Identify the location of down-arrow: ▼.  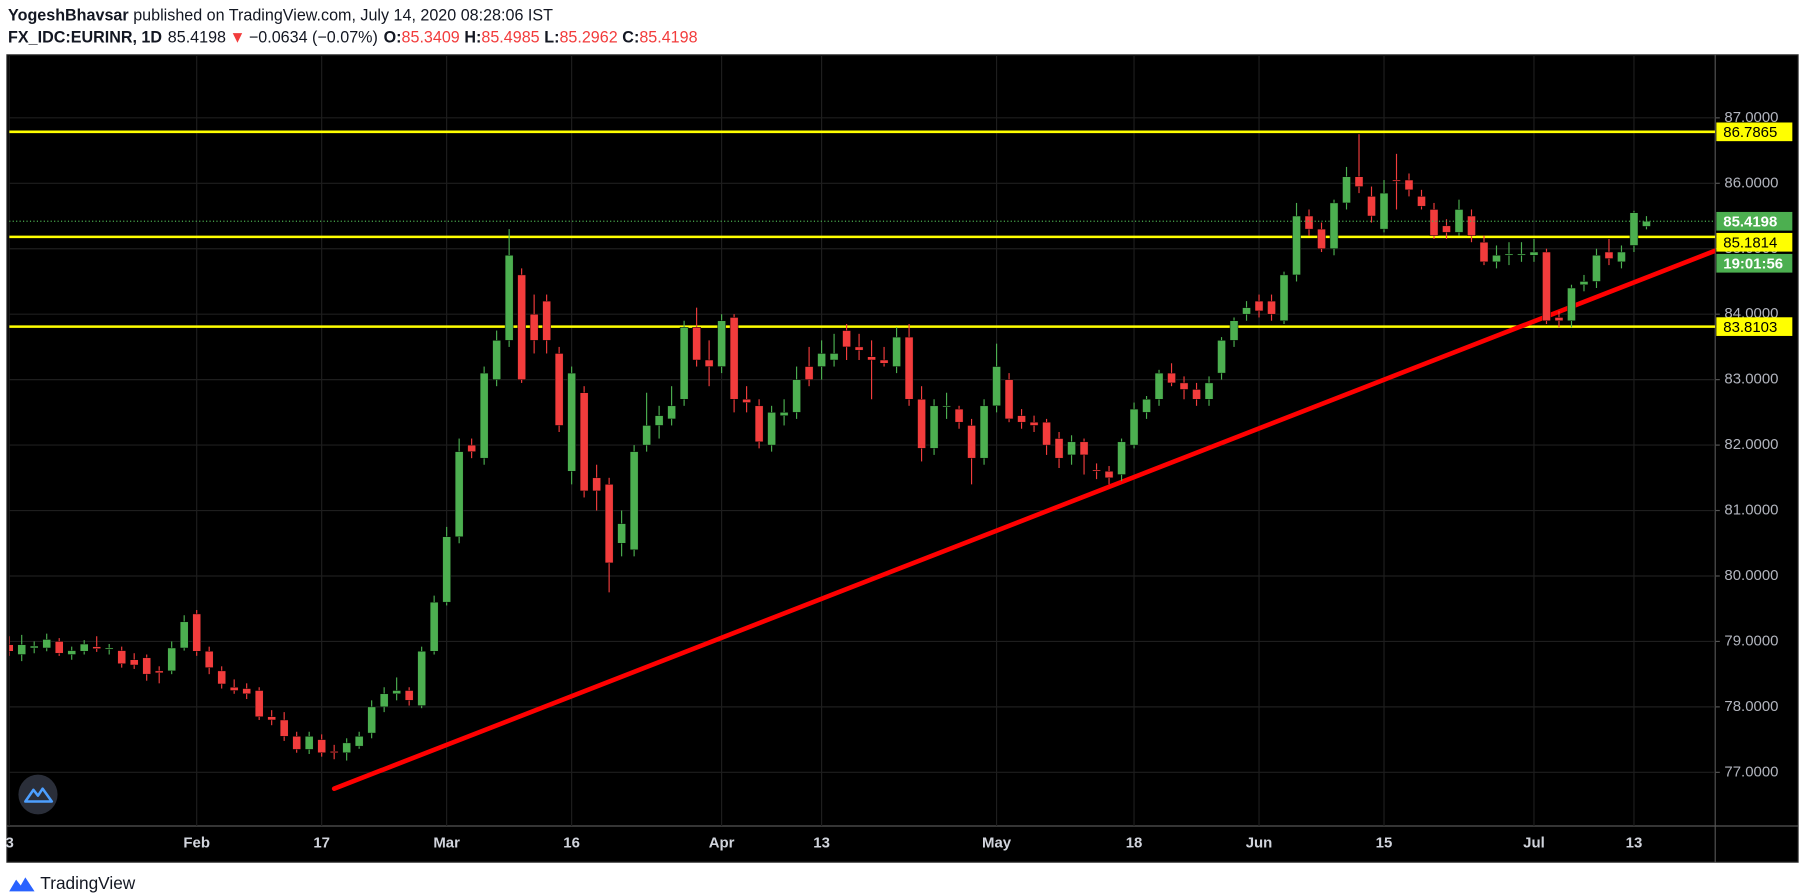
(237, 38).